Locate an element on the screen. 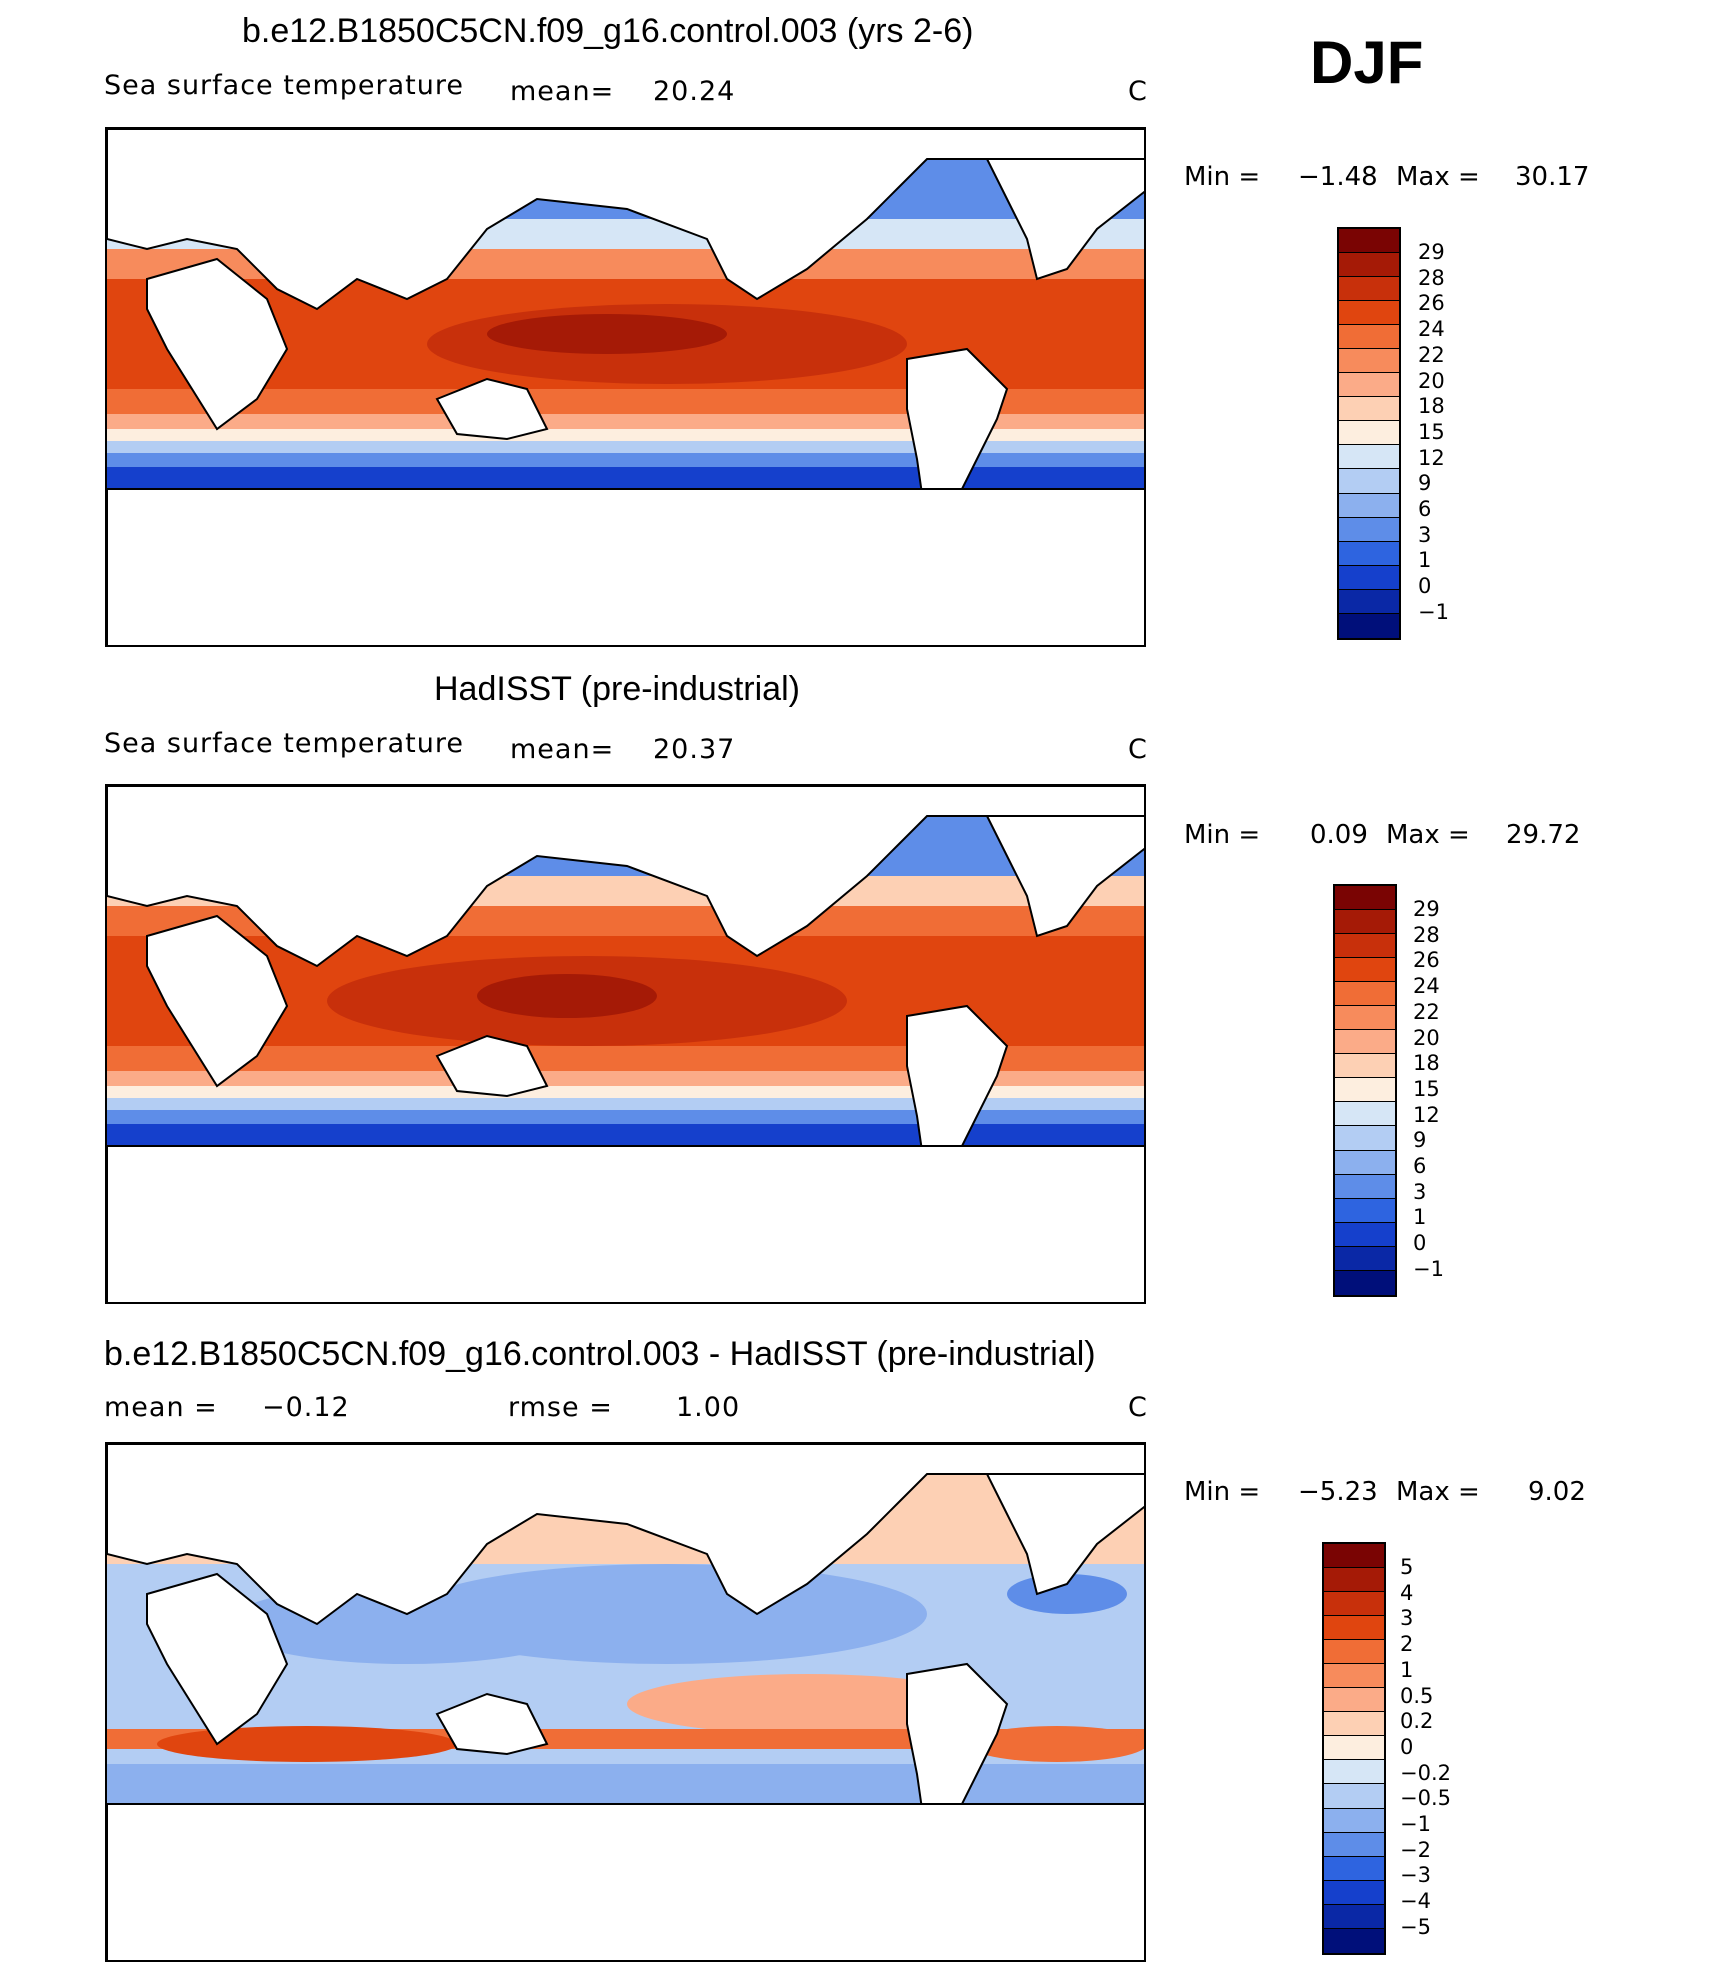 Image resolution: width=1710 pixels, height=1981 pixels. panel-1-min-value: −1.48 is located at coordinates (1338, 177).